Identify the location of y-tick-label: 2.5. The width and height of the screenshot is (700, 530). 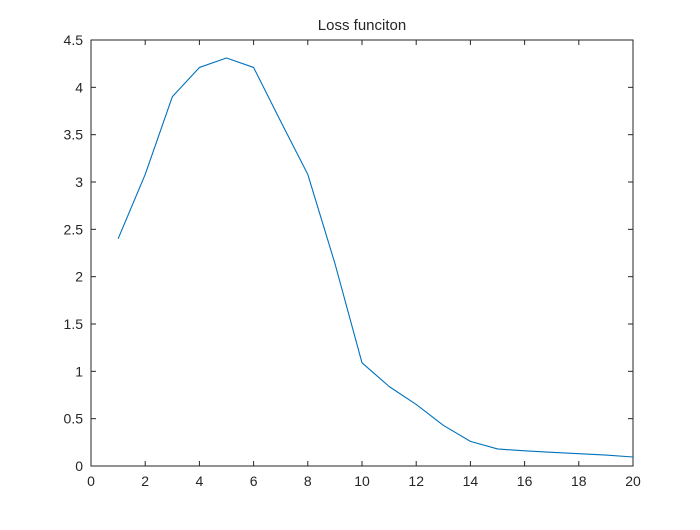
(74, 229).